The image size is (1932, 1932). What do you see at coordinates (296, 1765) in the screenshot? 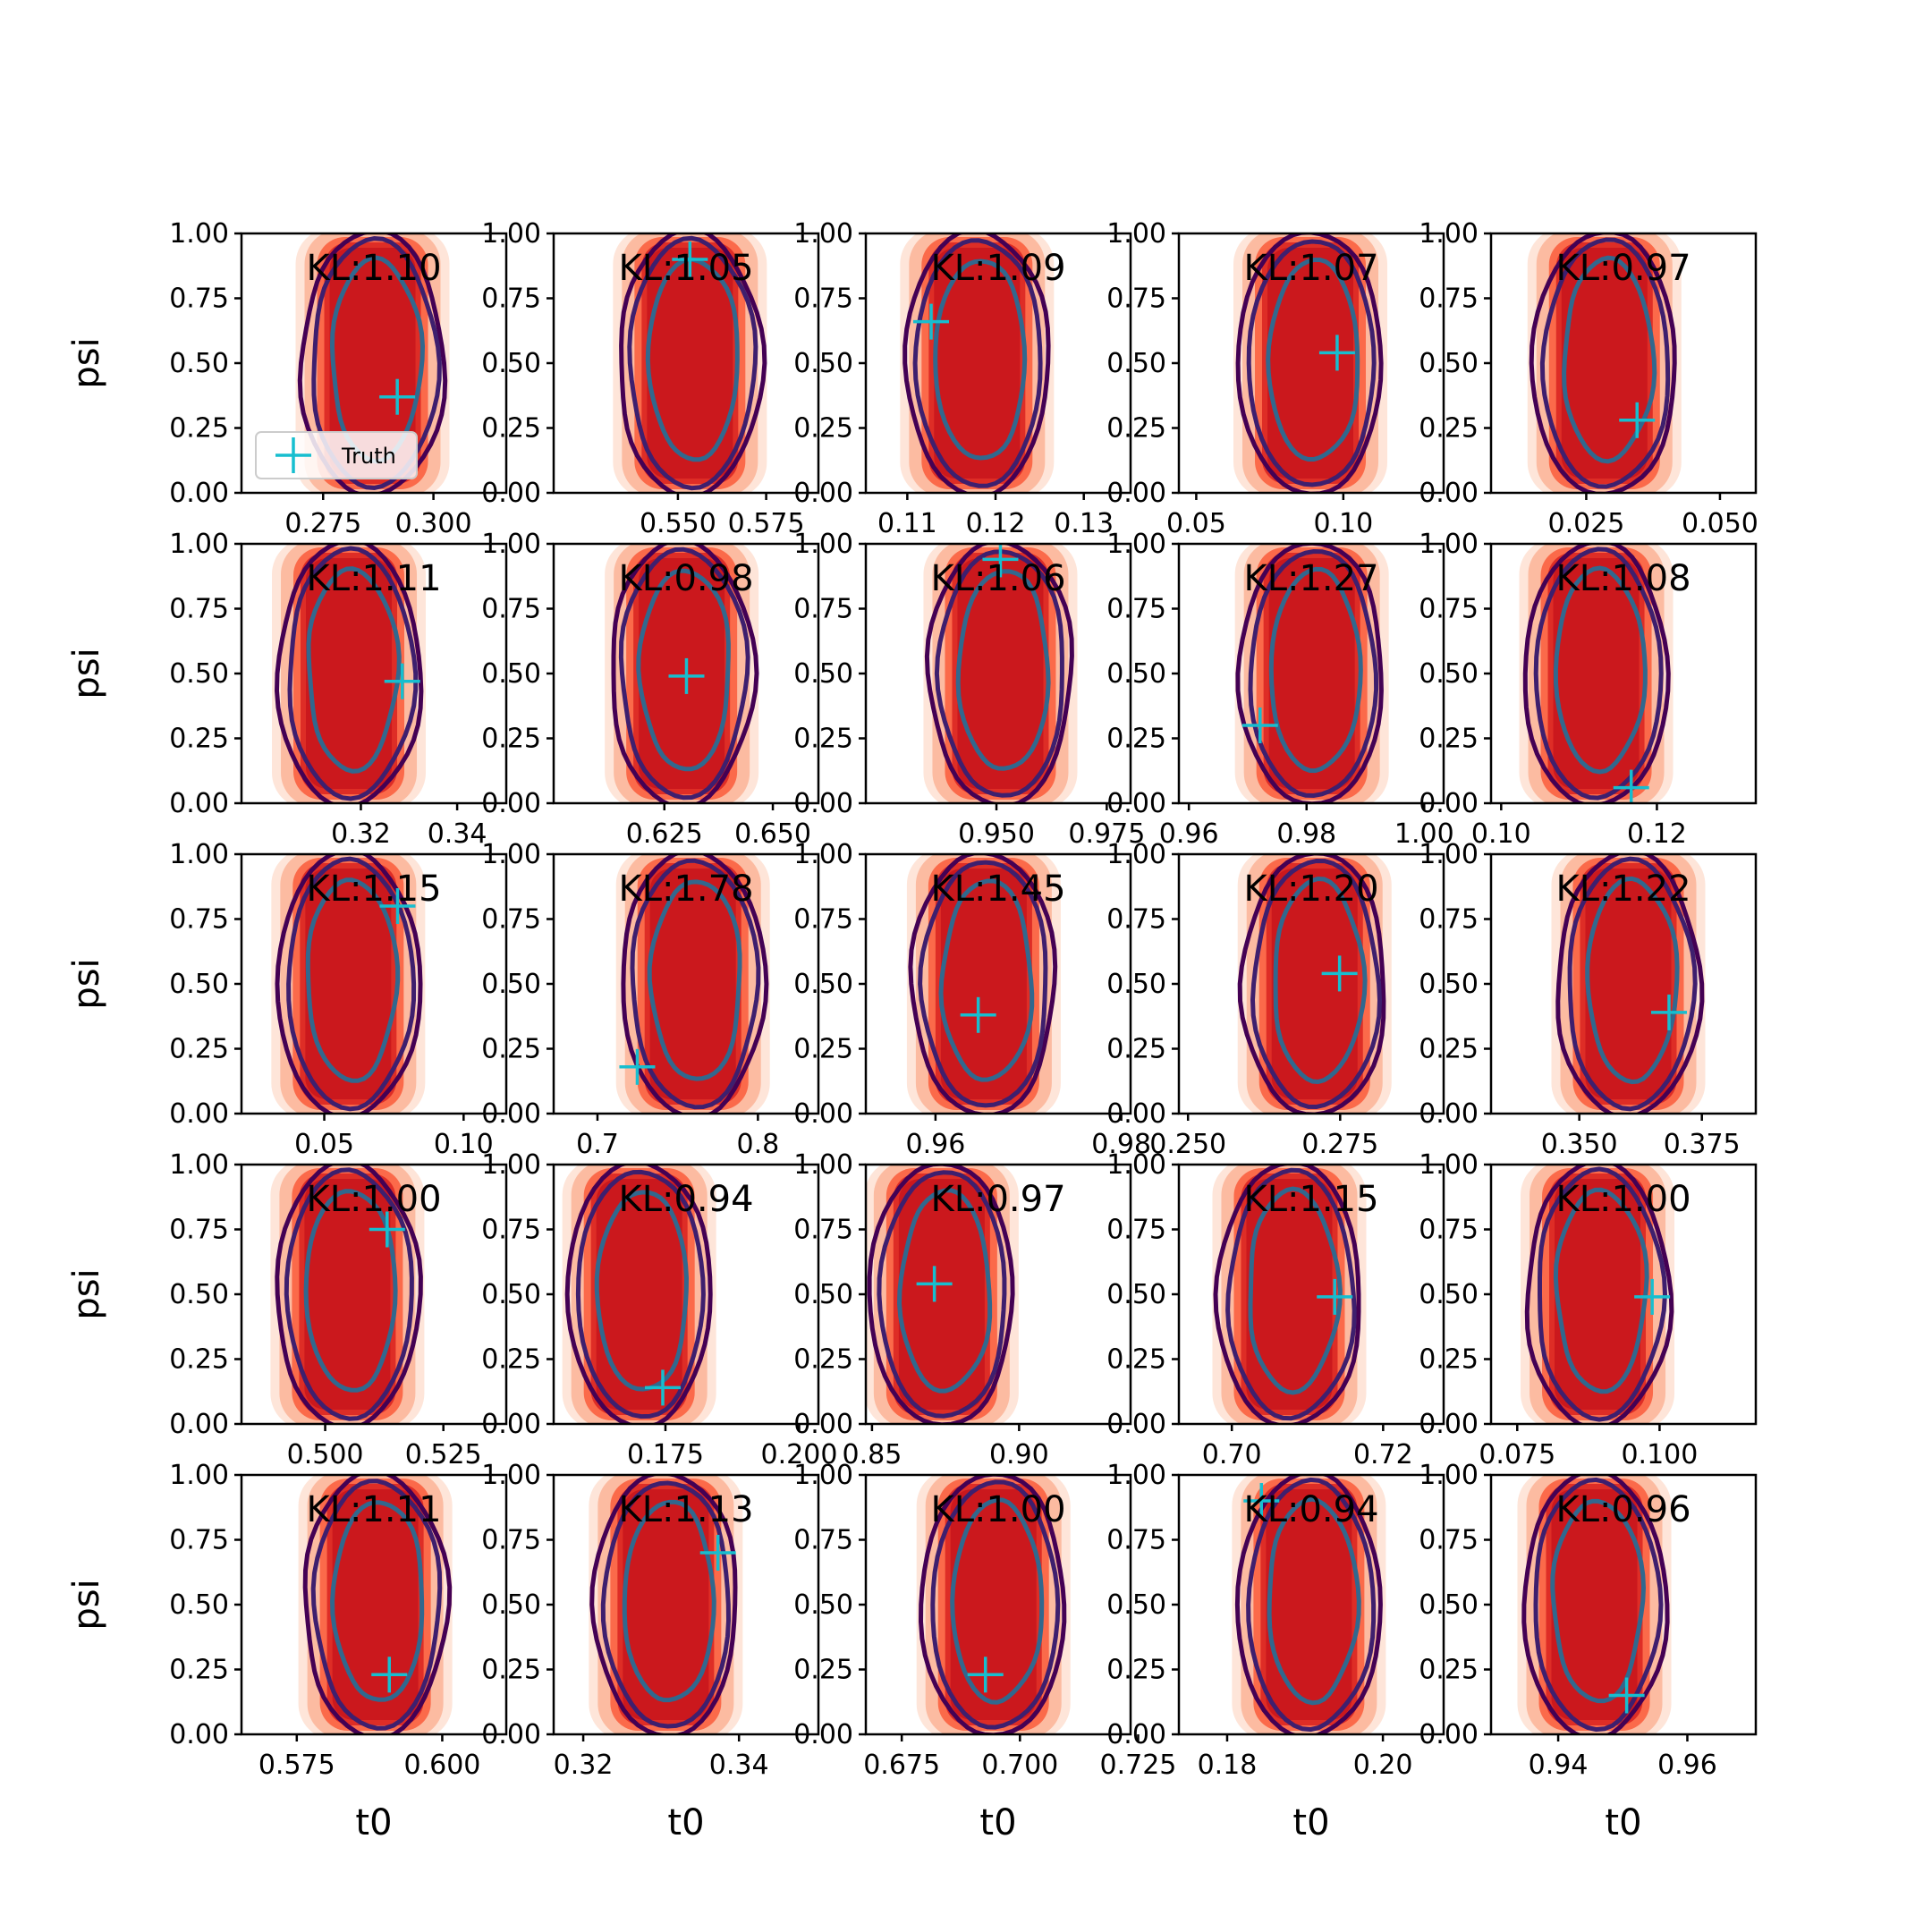
I see `x-tick-label: 0.575` at bounding box center [296, 1765].